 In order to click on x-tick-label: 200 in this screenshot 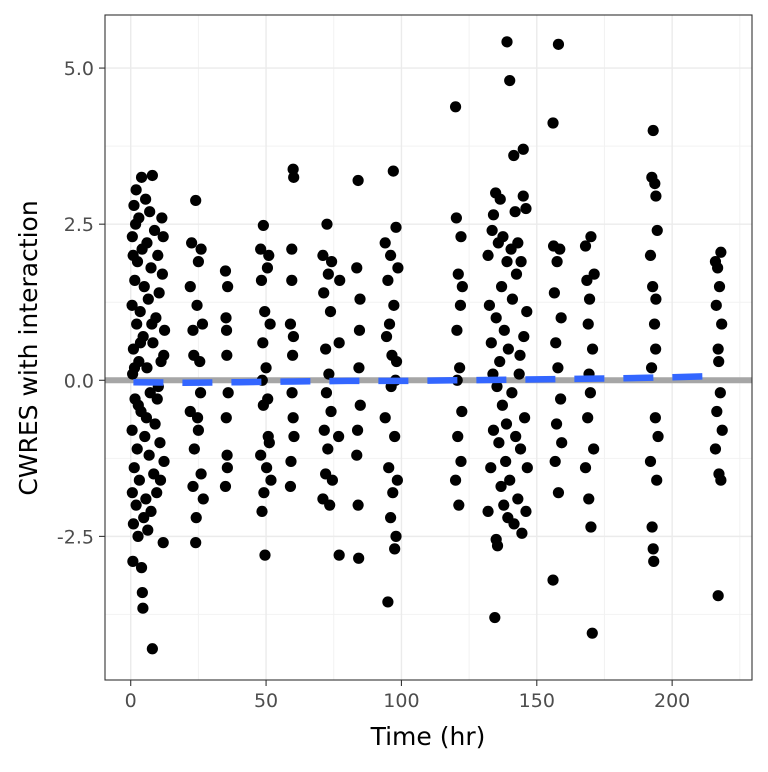, I will do `click(672, 701)`.